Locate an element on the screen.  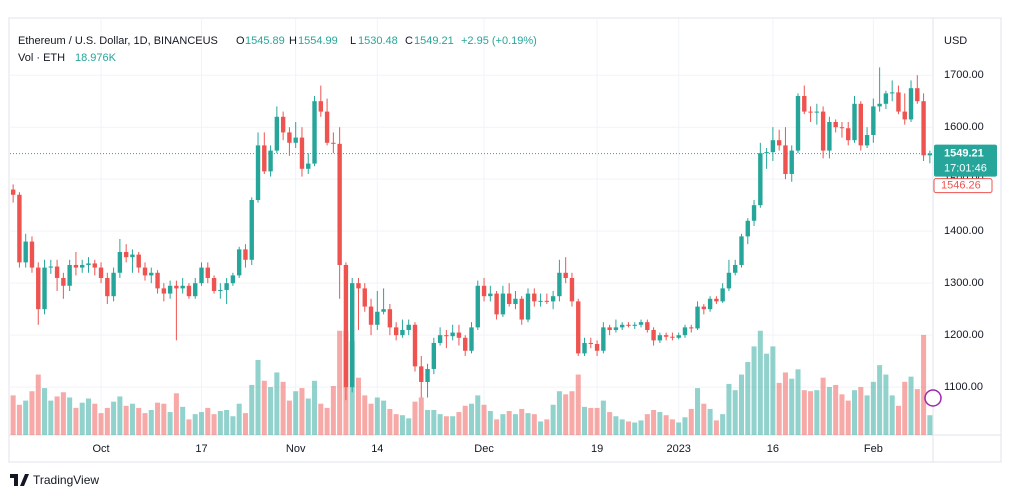
close-value: 1549.21 is located at coordinates (434, 41).